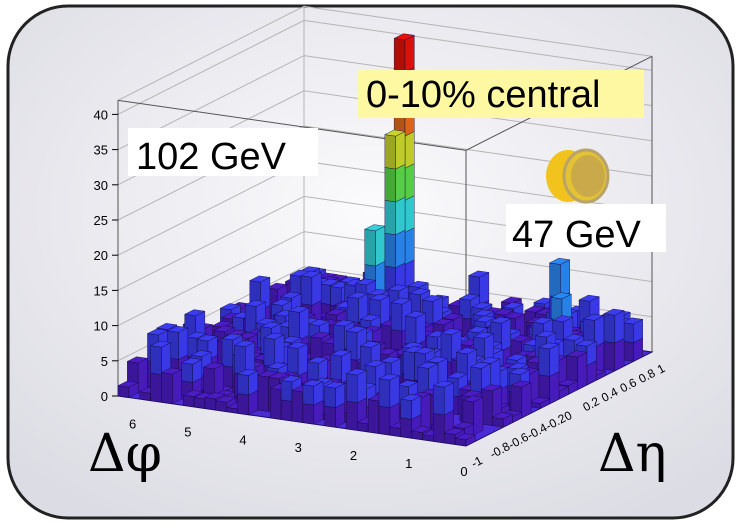  What do you see at coordinates (501, 94) in the screenshot?
I see `centrality-label-box: 0-10% central` at bounding box center [501, 94].